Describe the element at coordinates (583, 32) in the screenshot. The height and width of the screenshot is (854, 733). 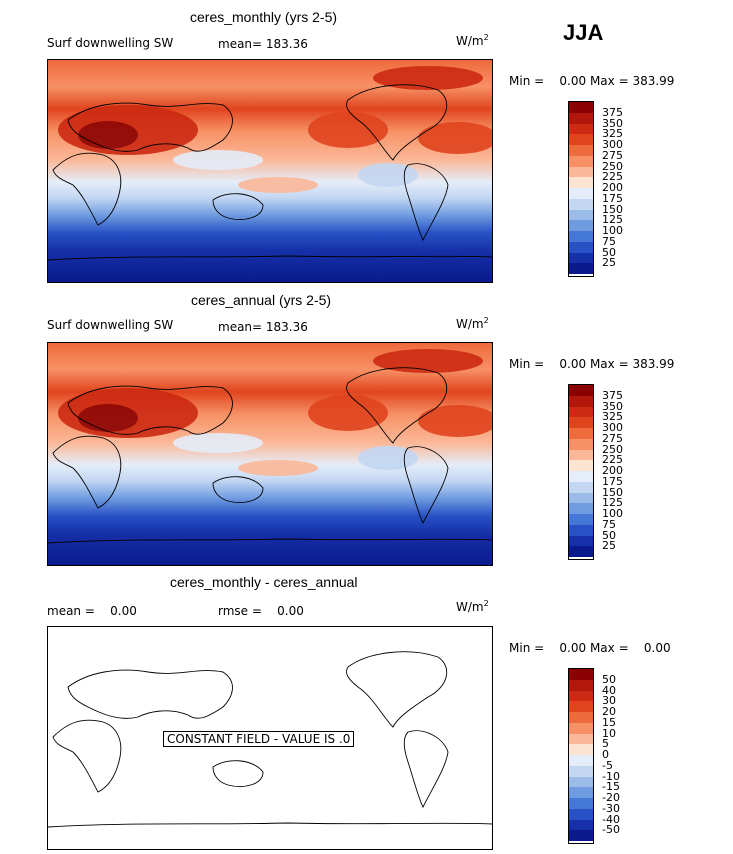
I see `season-label: JJA` at that location.